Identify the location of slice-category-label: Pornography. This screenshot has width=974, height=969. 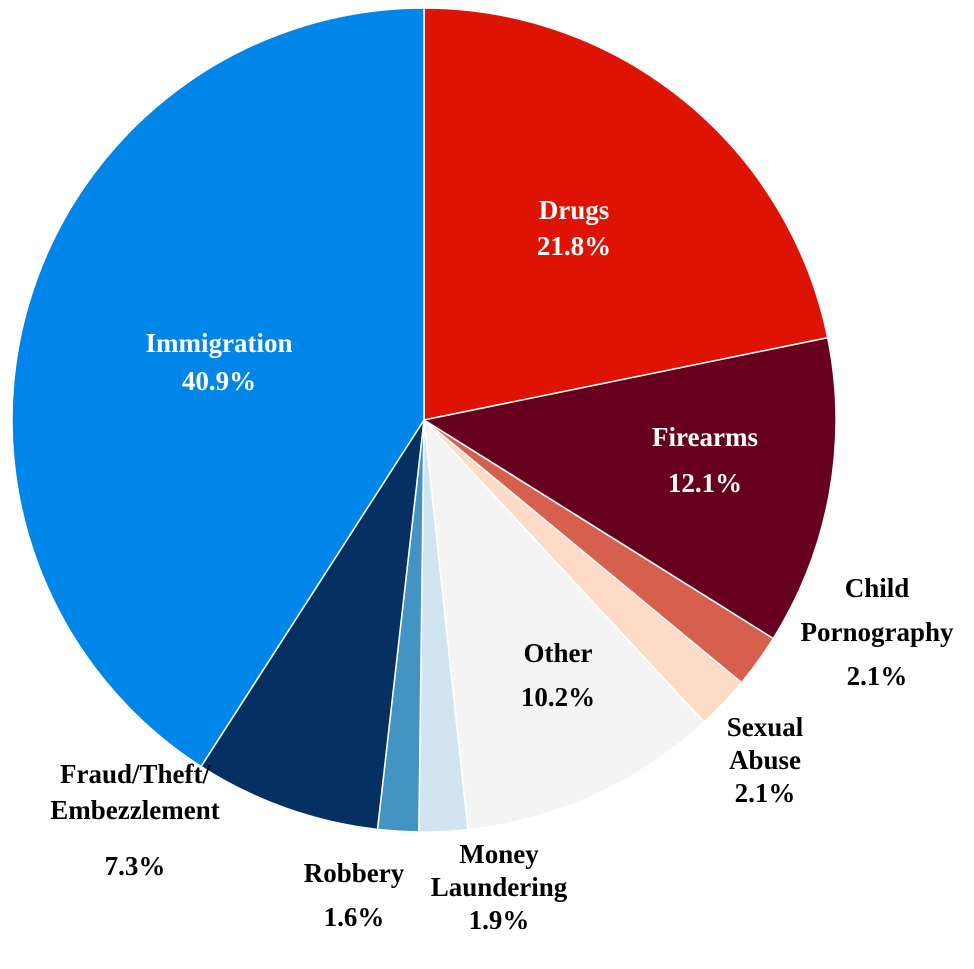
(877, 632).